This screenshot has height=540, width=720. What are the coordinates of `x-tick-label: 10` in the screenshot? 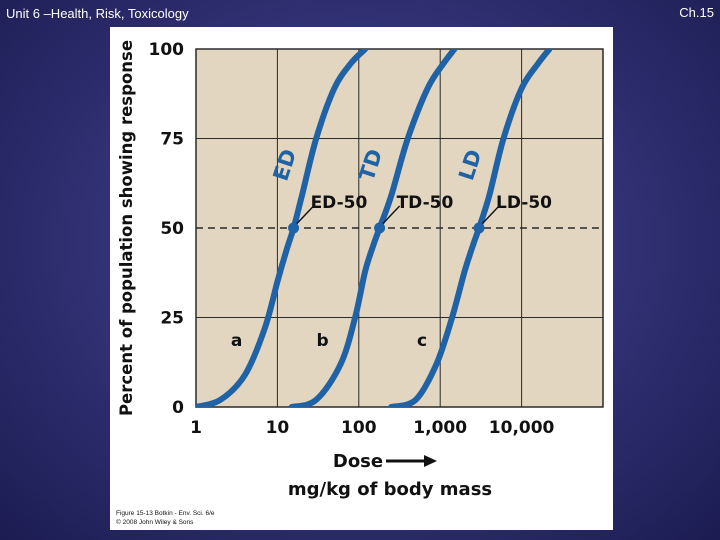 It's located at (278, 428).